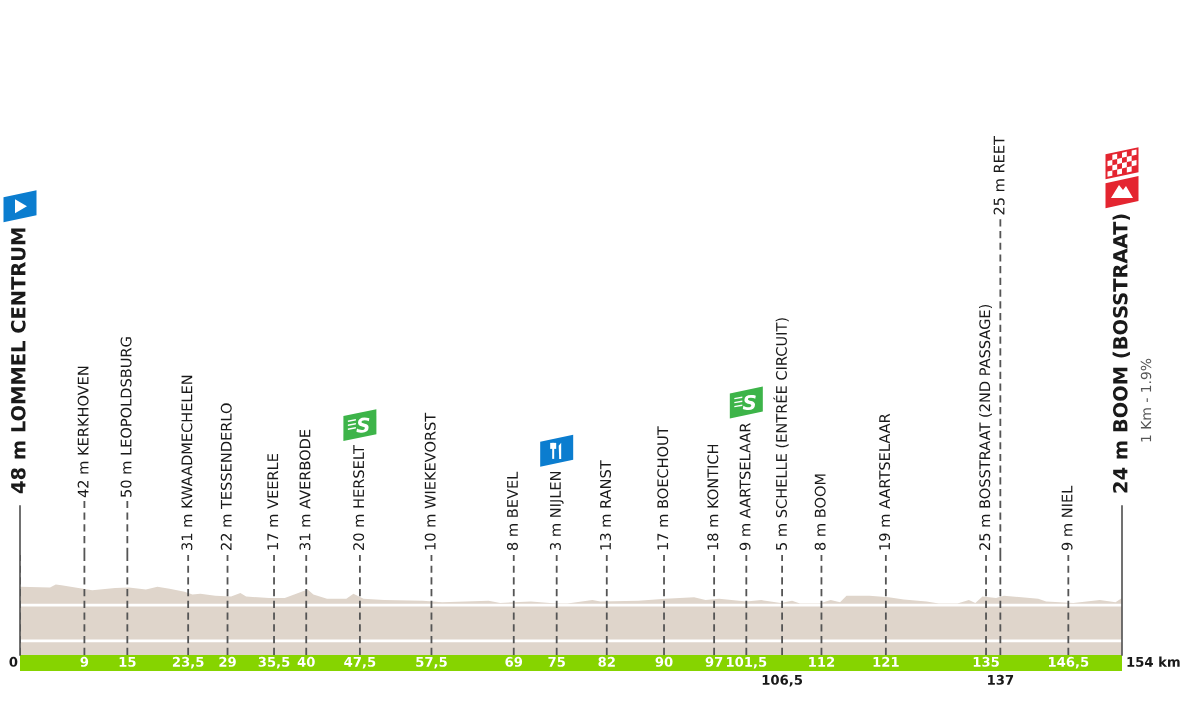  I want to click on text: 8 m BEVEL, so click(512, 511).